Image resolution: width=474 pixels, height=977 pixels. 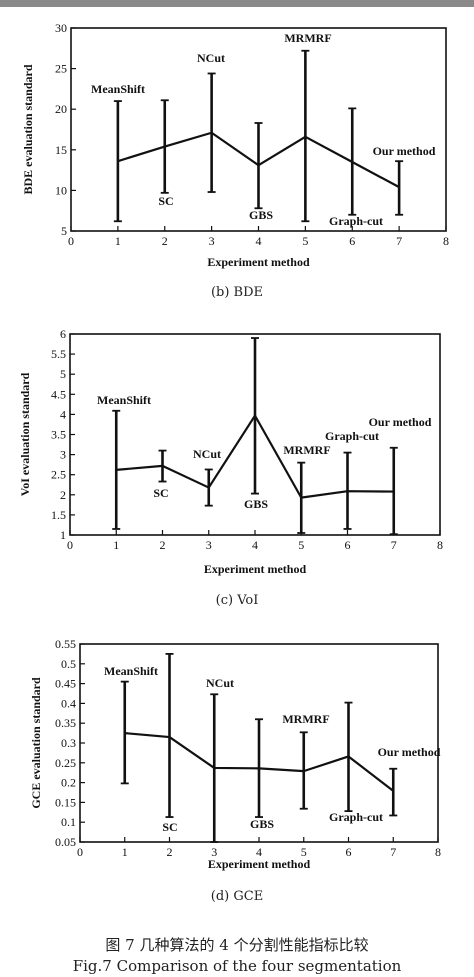 I want to click on figure-caption-cn: 图 7 几种算法的 4 个分割性能指标比较, so click(x=237, y=945).